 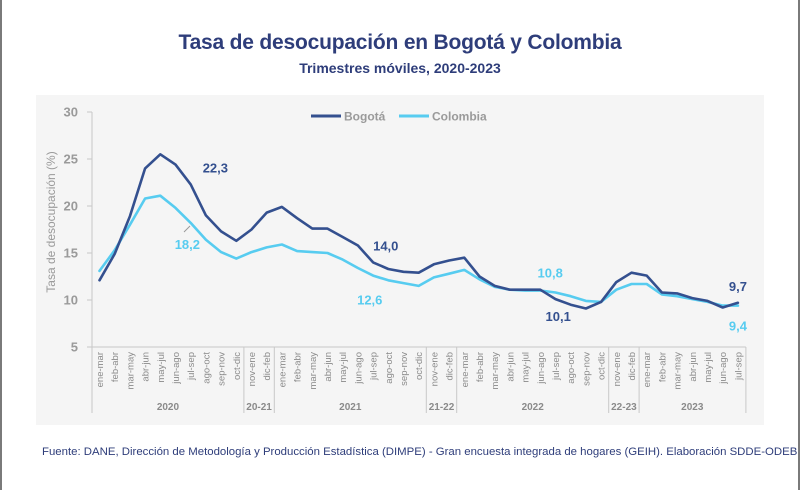 What do you see at coordinates (187, 244) in the screenshot?
I see `data-label: 18,2` at bounding box center [187, 244].